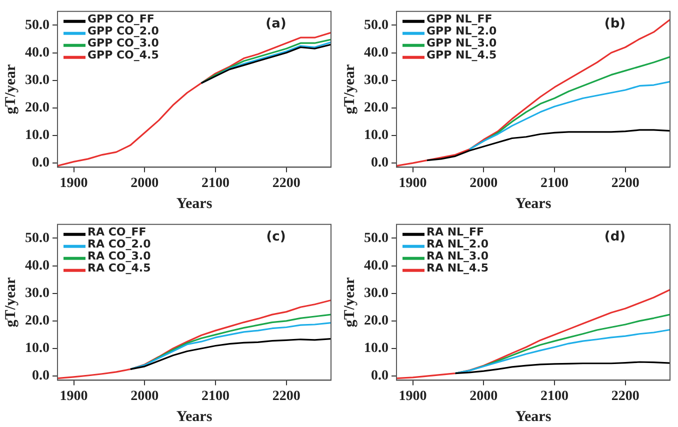  What do you see at coordinates (457, 243) in the screenshot?
I see `legend-label: RA NL_2.0` at bounding box center [457, 243].